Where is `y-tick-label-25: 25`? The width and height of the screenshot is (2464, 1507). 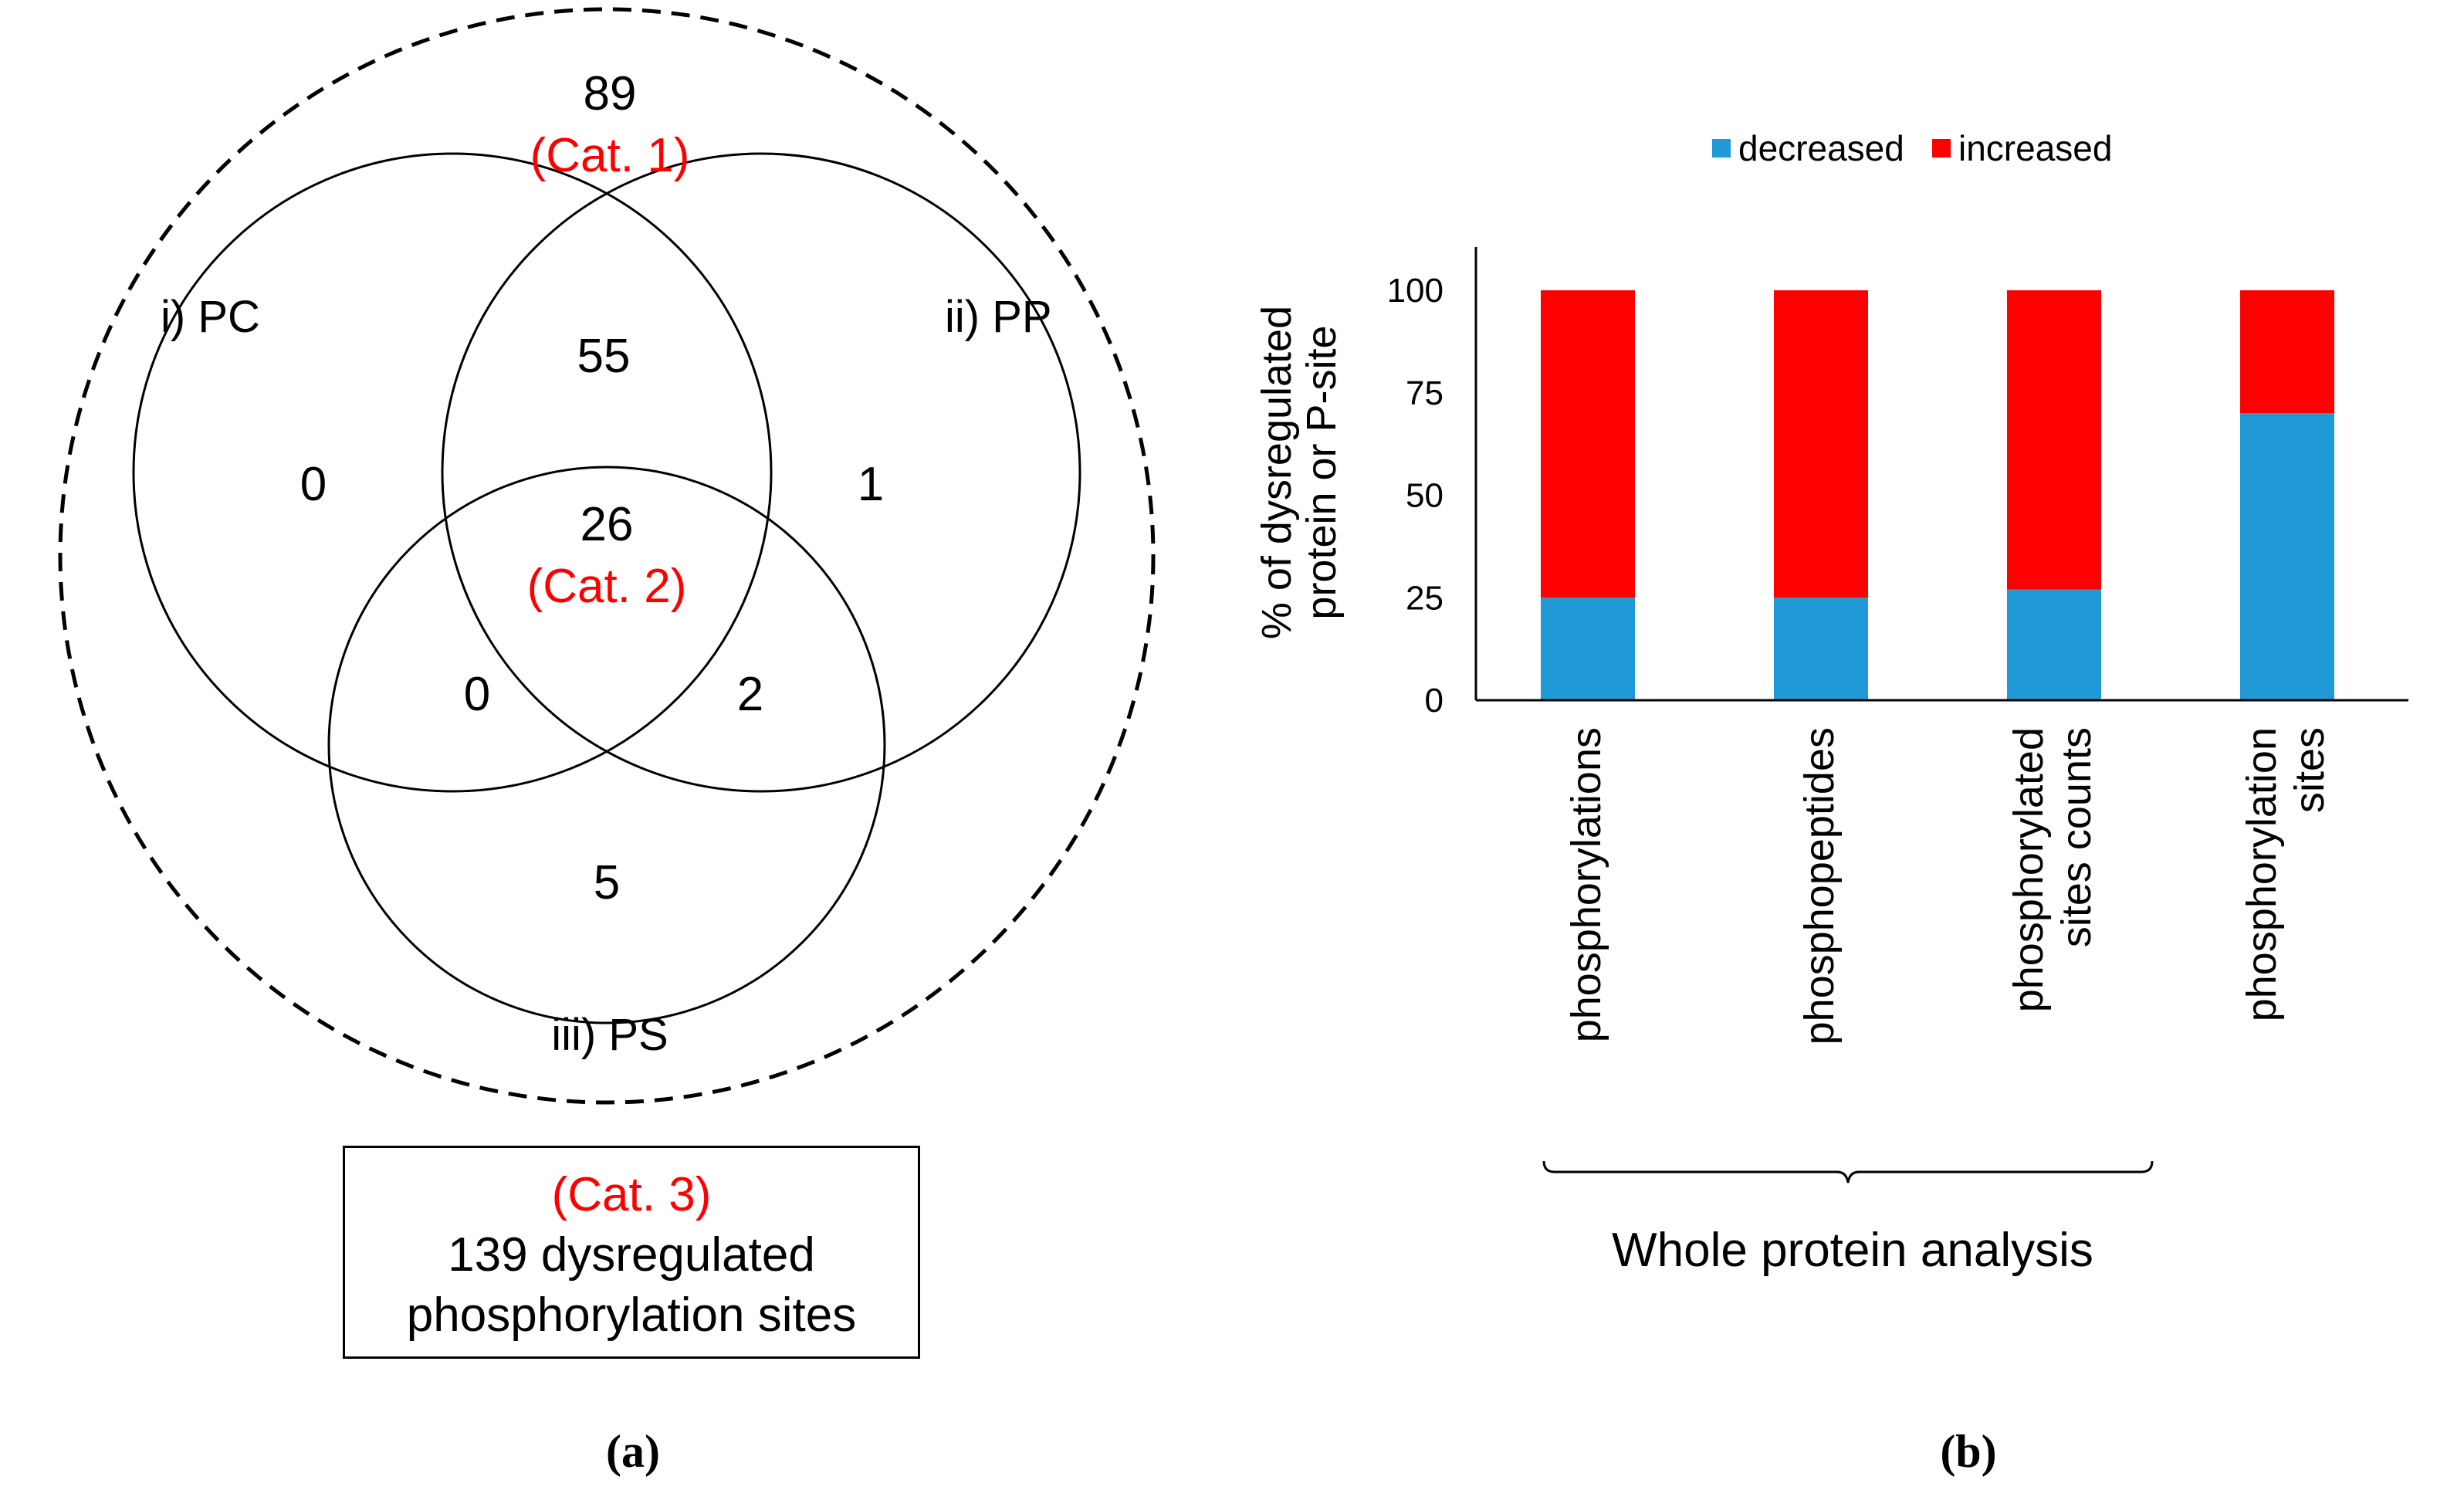 y-tick-label-25: 25 is located at coordinates (1425, 598).